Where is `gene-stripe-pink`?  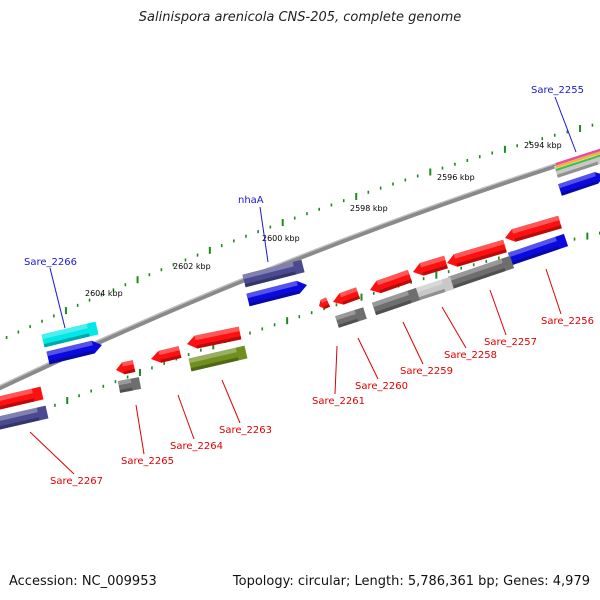 gene-stripe-pink is located at coordinates (577, 156).